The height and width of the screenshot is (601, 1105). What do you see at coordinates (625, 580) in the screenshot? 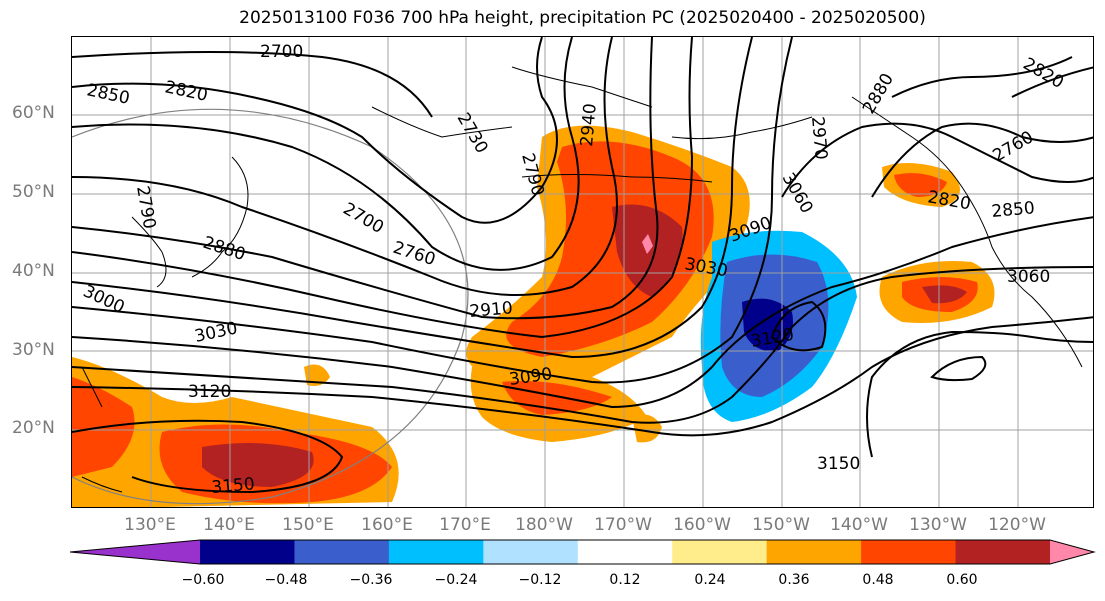
I see `colorbar-tick: 0.12` at bounding box center [625, 580].